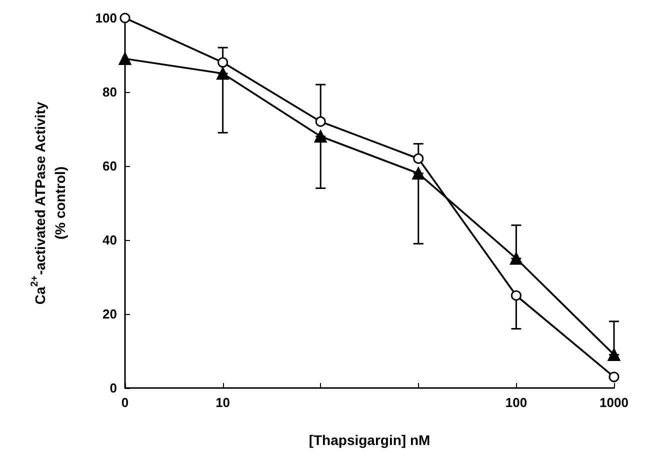  Describe the element at coordinates (516, 402) in the screenshot. I see `x-tick-label: 100` at that location.